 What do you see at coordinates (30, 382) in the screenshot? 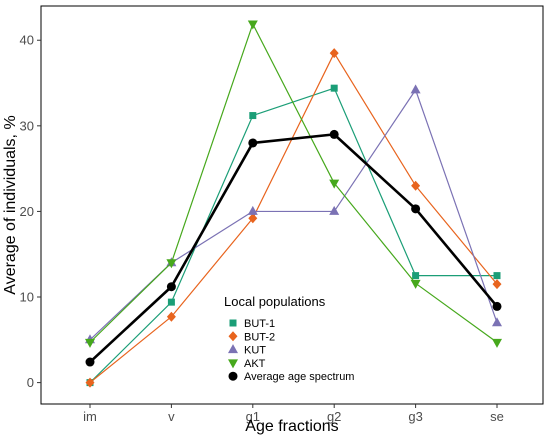
I see `y-tick-label: 0` at bounding box center [30, 382].